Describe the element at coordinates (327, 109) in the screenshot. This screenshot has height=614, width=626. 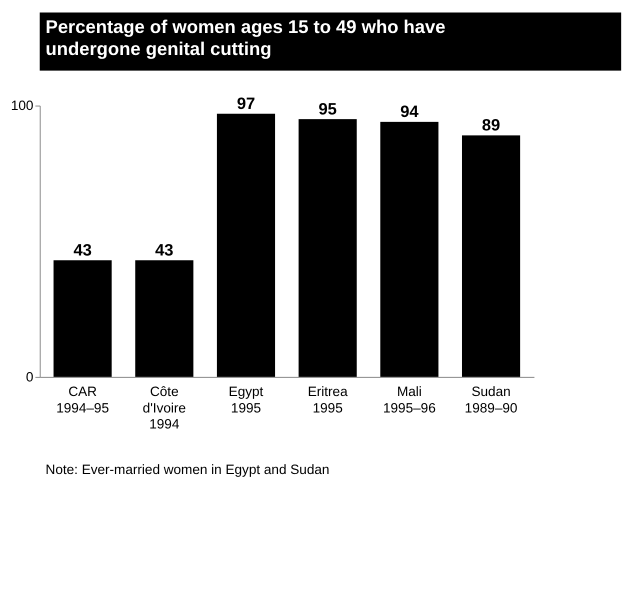
I see `data-label: 95` at that location.